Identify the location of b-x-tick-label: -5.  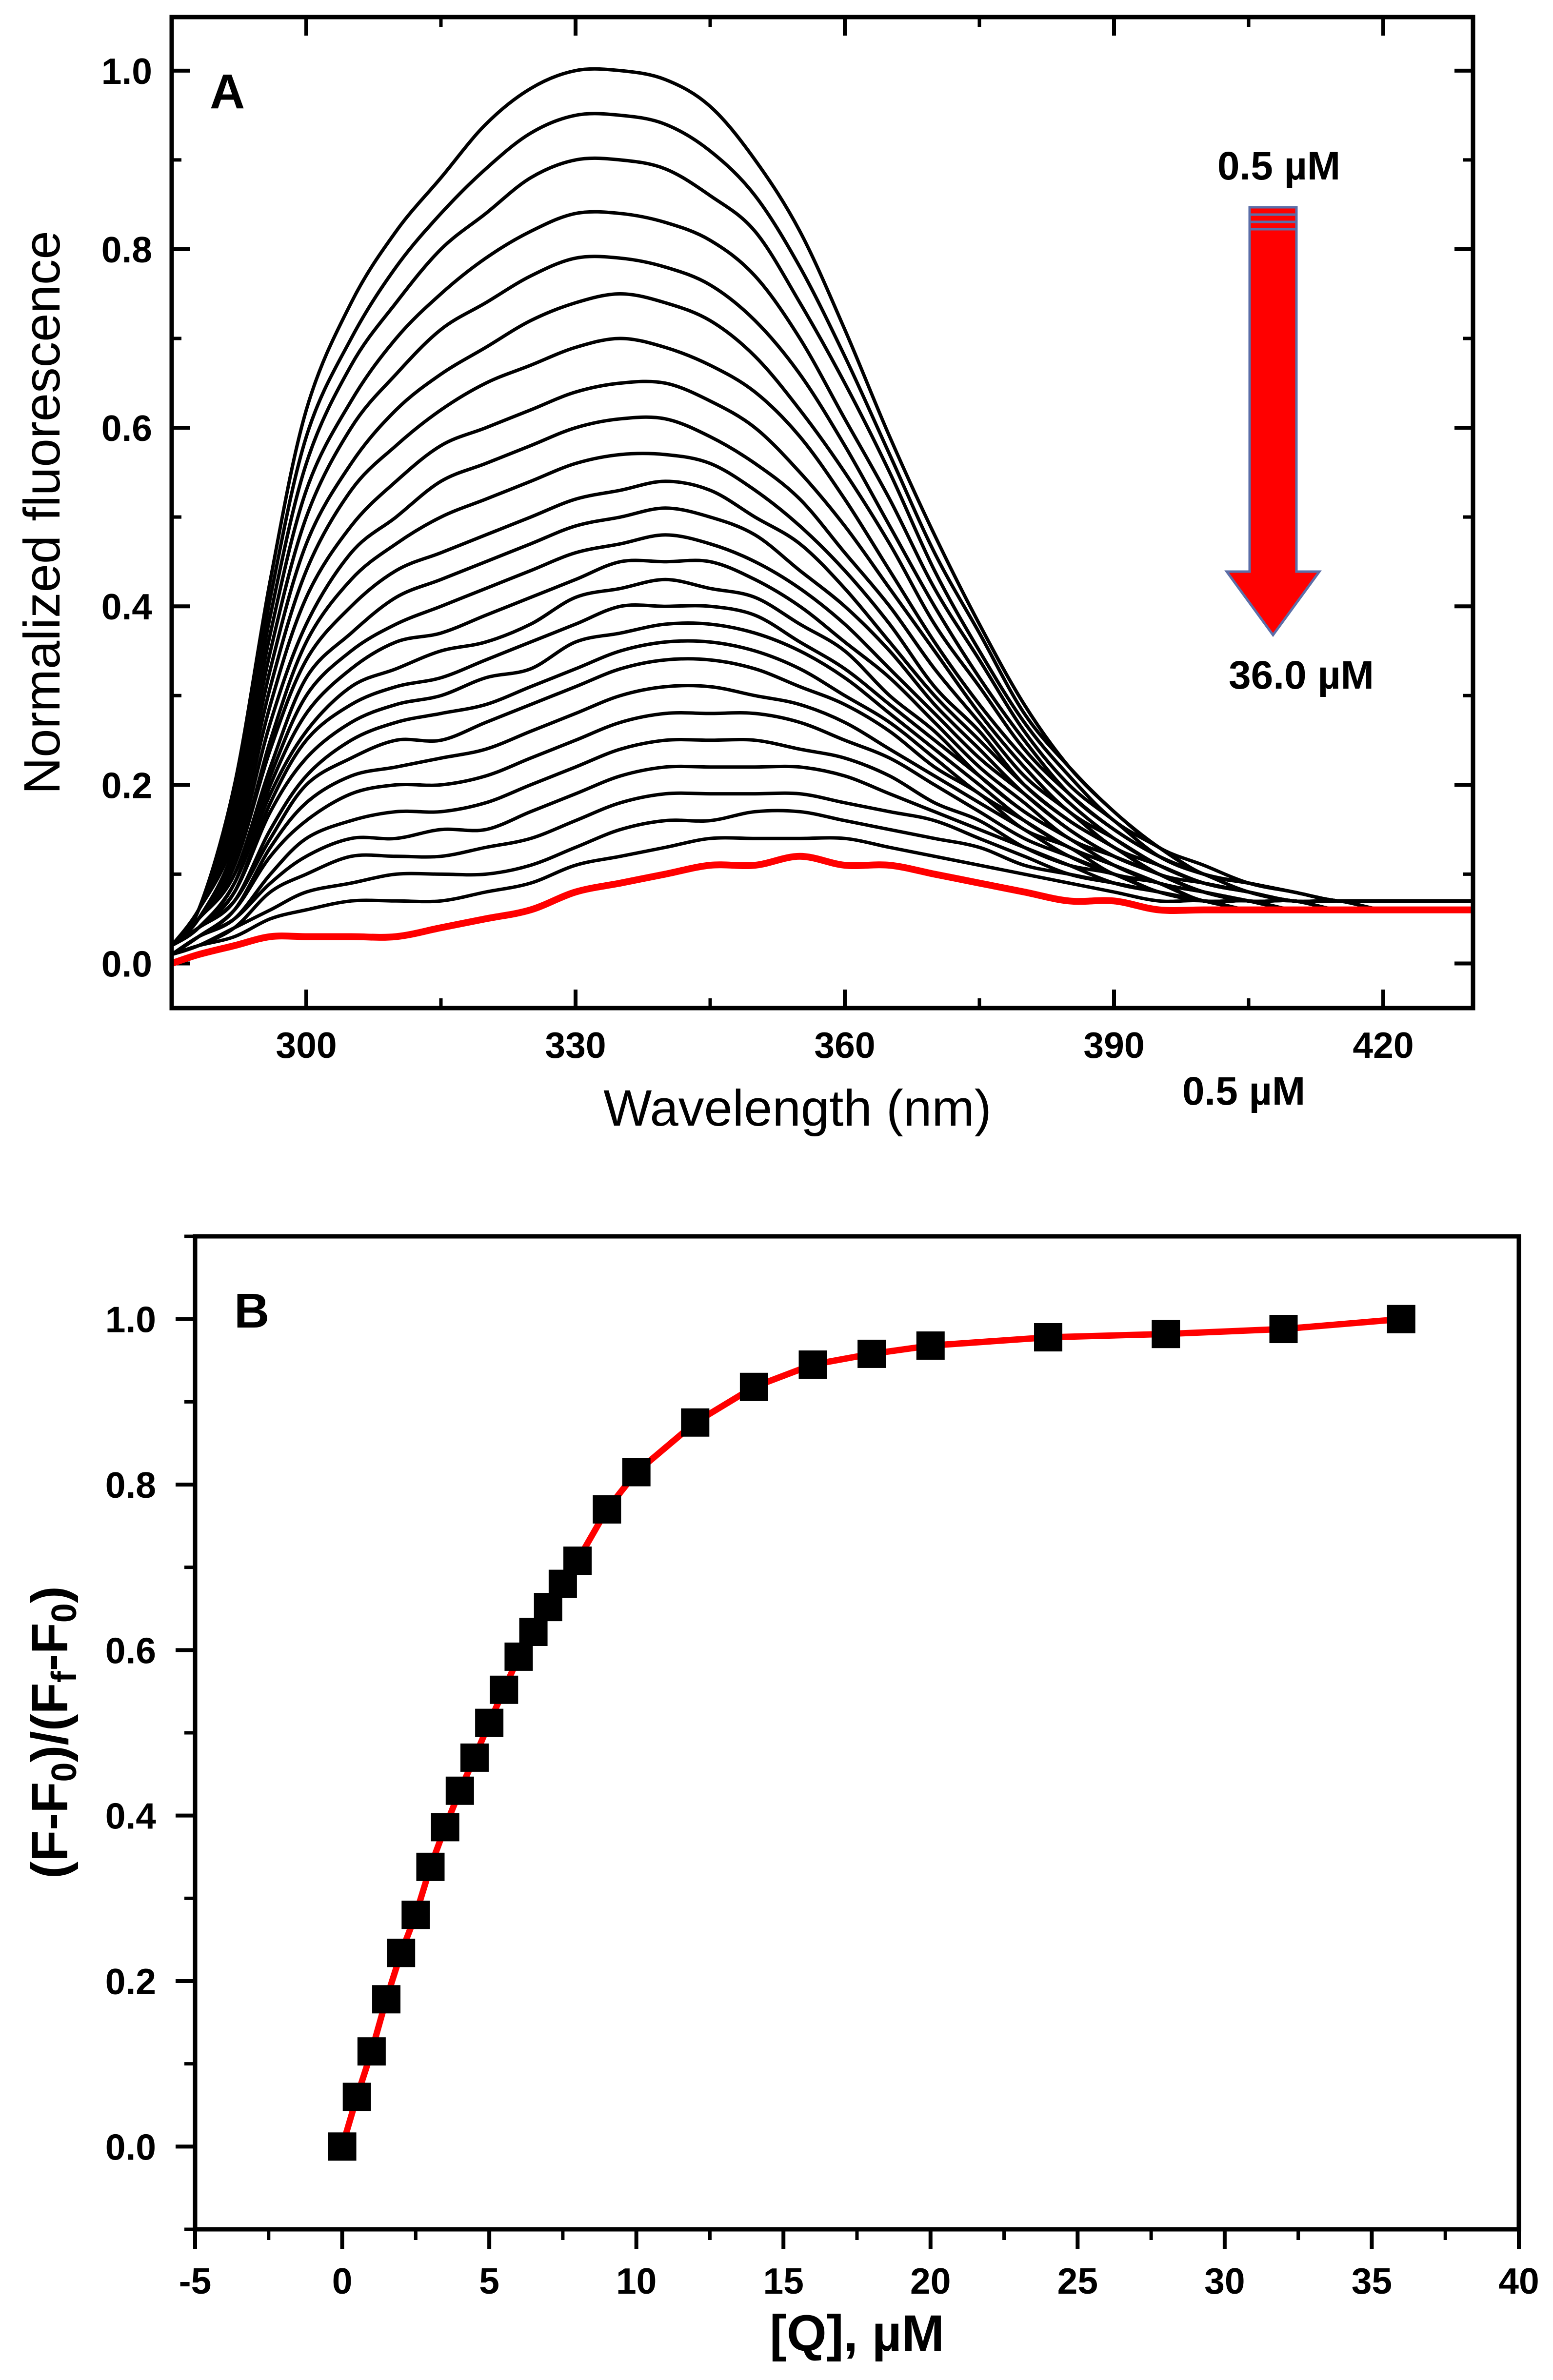
(195, 2281).